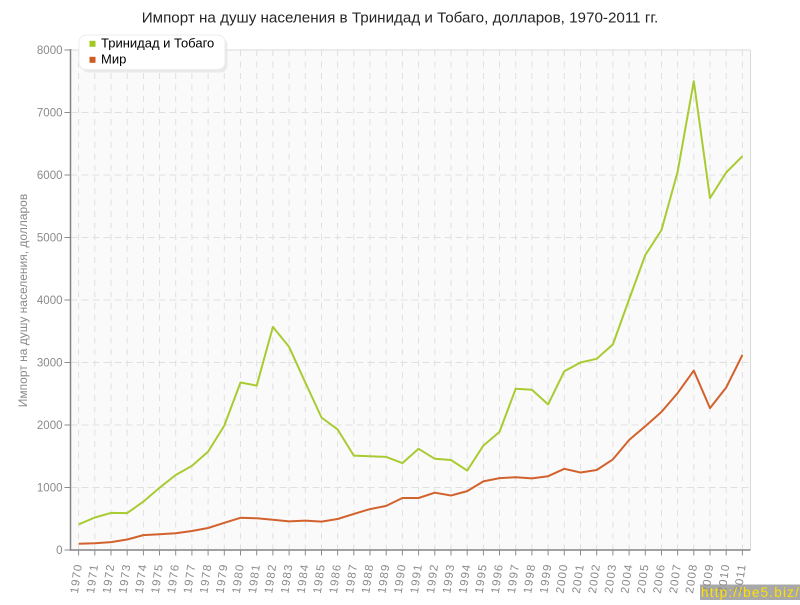 This screenshot has height=605, width=800. Describe the element at coordinates (109, 578) in the screenshot. I see `svg-text: 1972` at that location.